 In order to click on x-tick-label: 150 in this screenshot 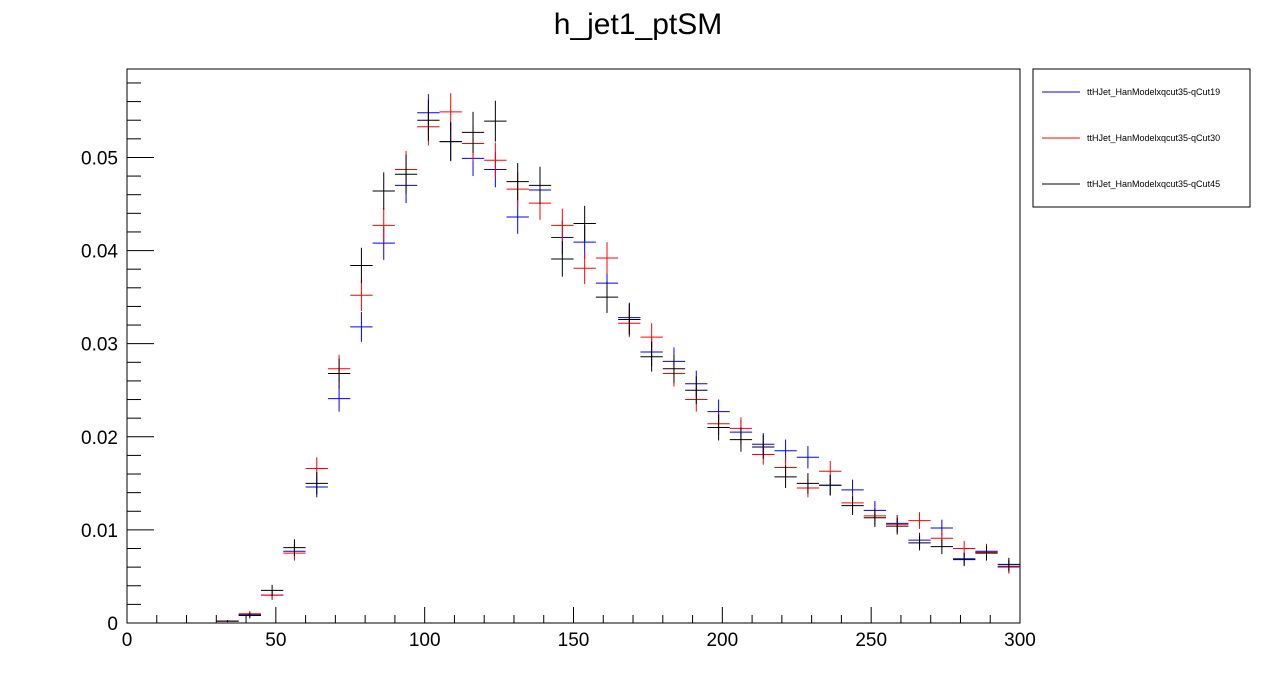, I will do `click(574, 640)`.